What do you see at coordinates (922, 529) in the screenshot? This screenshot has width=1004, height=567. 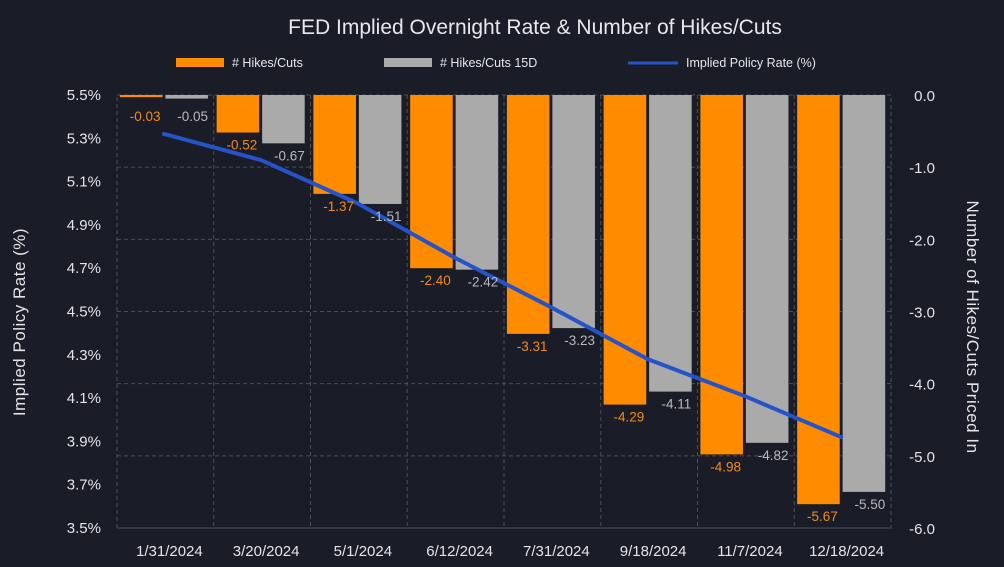 I see `right-tick-label: -6.0` at bounding box center [922, 529].